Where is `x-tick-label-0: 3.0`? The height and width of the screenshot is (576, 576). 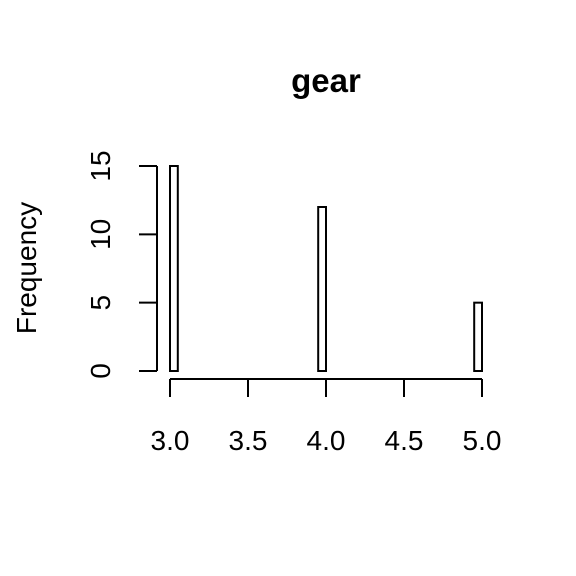
x-tick-label-0: 3.0 is located at coordinates (170, 440).